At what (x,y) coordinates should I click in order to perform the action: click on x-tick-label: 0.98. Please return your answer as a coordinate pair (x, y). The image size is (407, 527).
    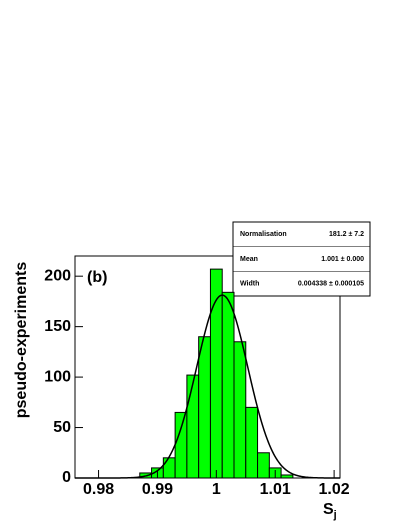
    Looking at the image, I should click on (98, 489).